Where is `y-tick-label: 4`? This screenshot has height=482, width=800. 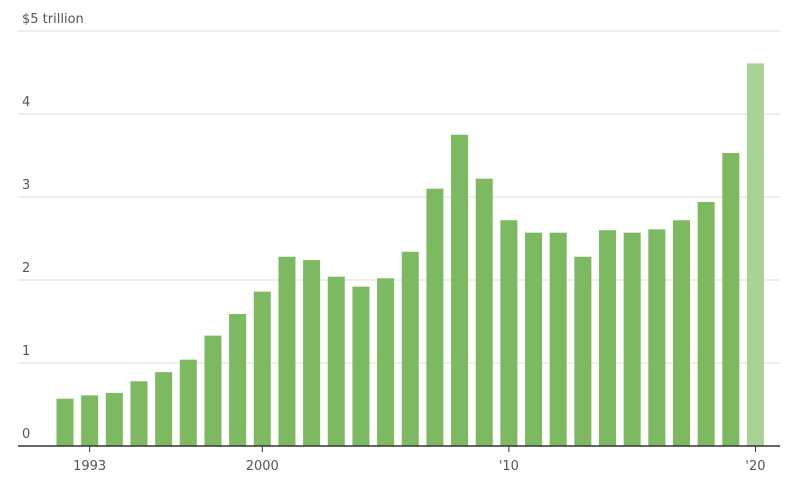
y-tick-label: 4 is located at coordinates (26, 102).